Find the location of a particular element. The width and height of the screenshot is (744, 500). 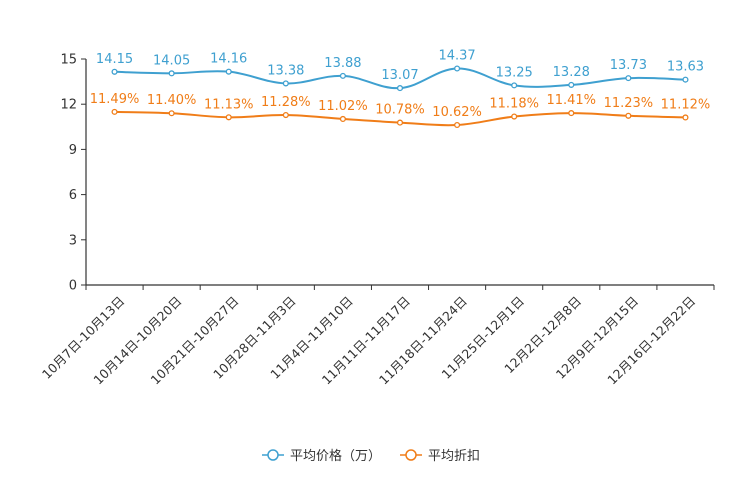

data-label-discount: 11.49% is located at coordinates (115, 99).